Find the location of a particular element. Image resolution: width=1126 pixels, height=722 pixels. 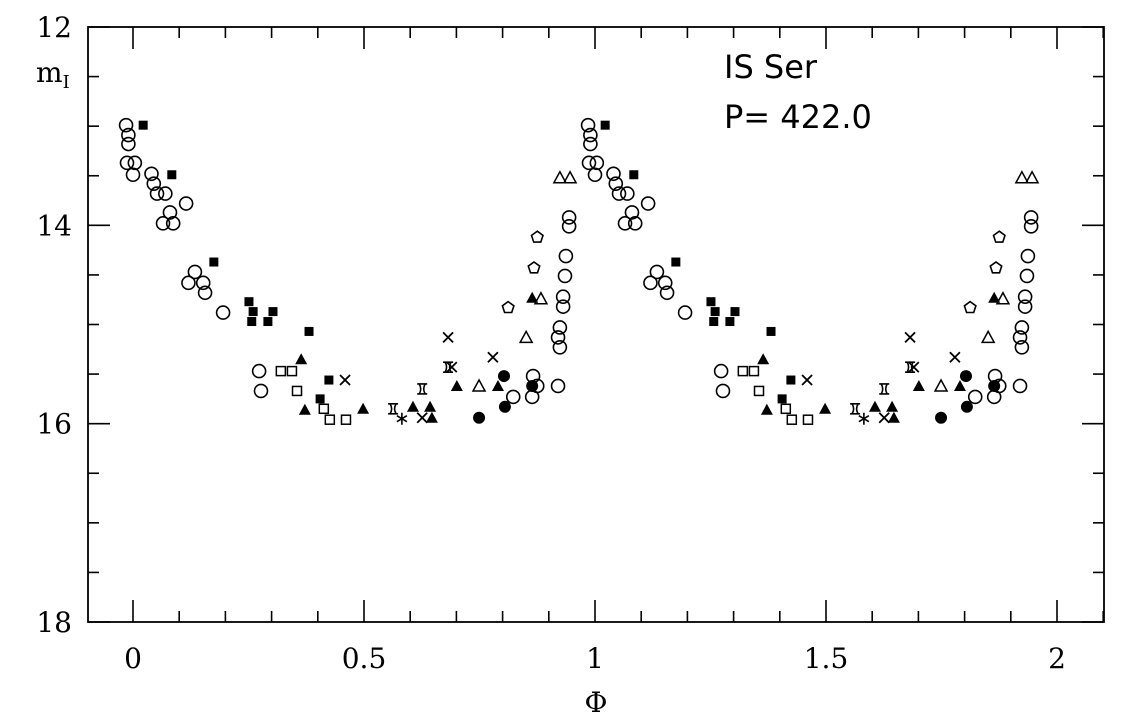

x-tick-label: 0 is located at coordinates (133, 658).